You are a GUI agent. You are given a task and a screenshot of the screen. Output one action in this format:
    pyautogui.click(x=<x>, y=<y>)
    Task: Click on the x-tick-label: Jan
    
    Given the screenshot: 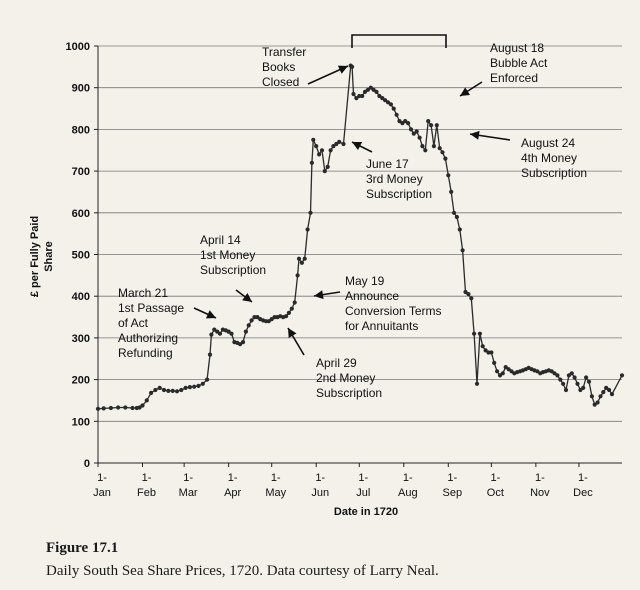 What is the action you would take?
    pyautogui.click(x=102, y=493)
    